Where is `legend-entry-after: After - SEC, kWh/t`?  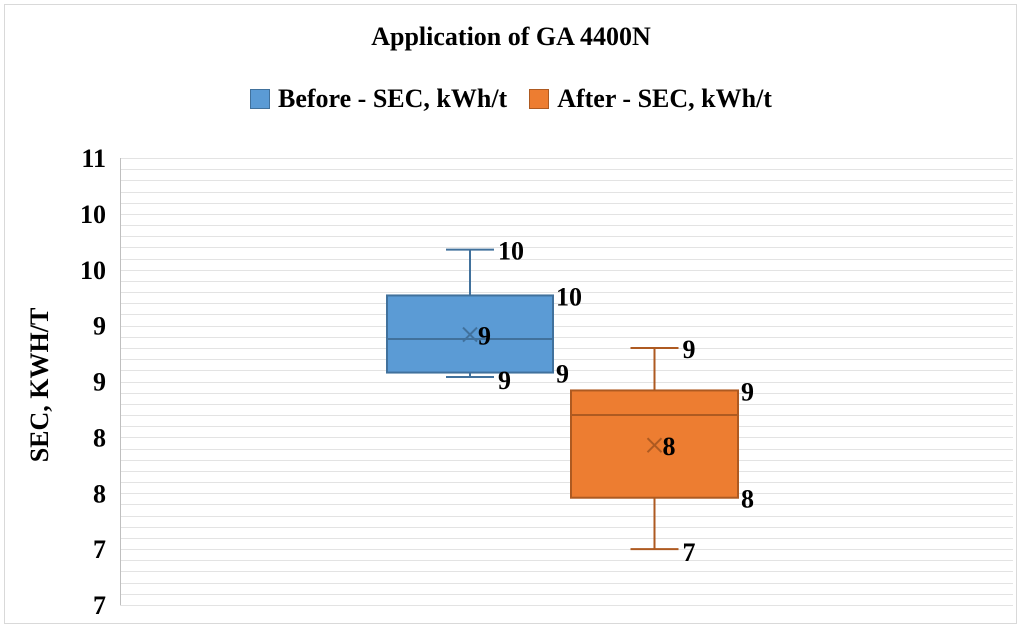 legend-entry-after: After - SEC, kWh/t is located at coordinates (650, 99).